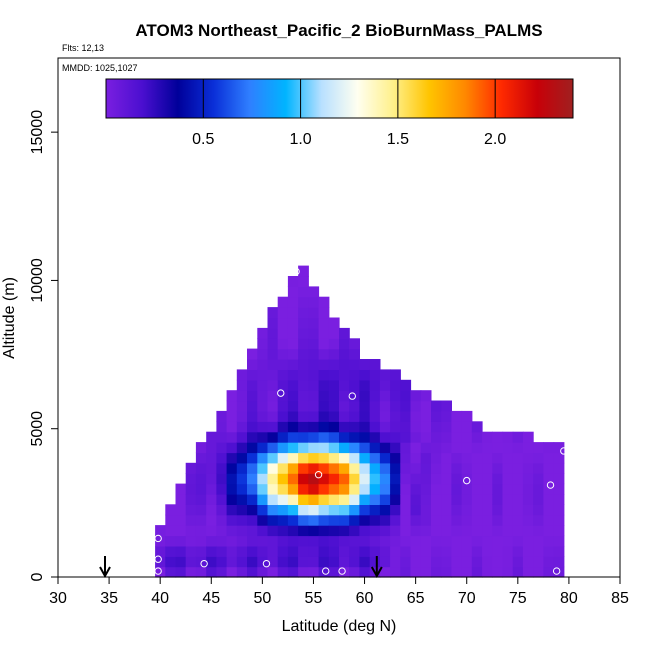 The width and height of the screenshot is (650, 650). What do you see at coordinates (37, 576) in the screenshot?
I see `y-tick-label: 0` at bounding box center [37, 576].